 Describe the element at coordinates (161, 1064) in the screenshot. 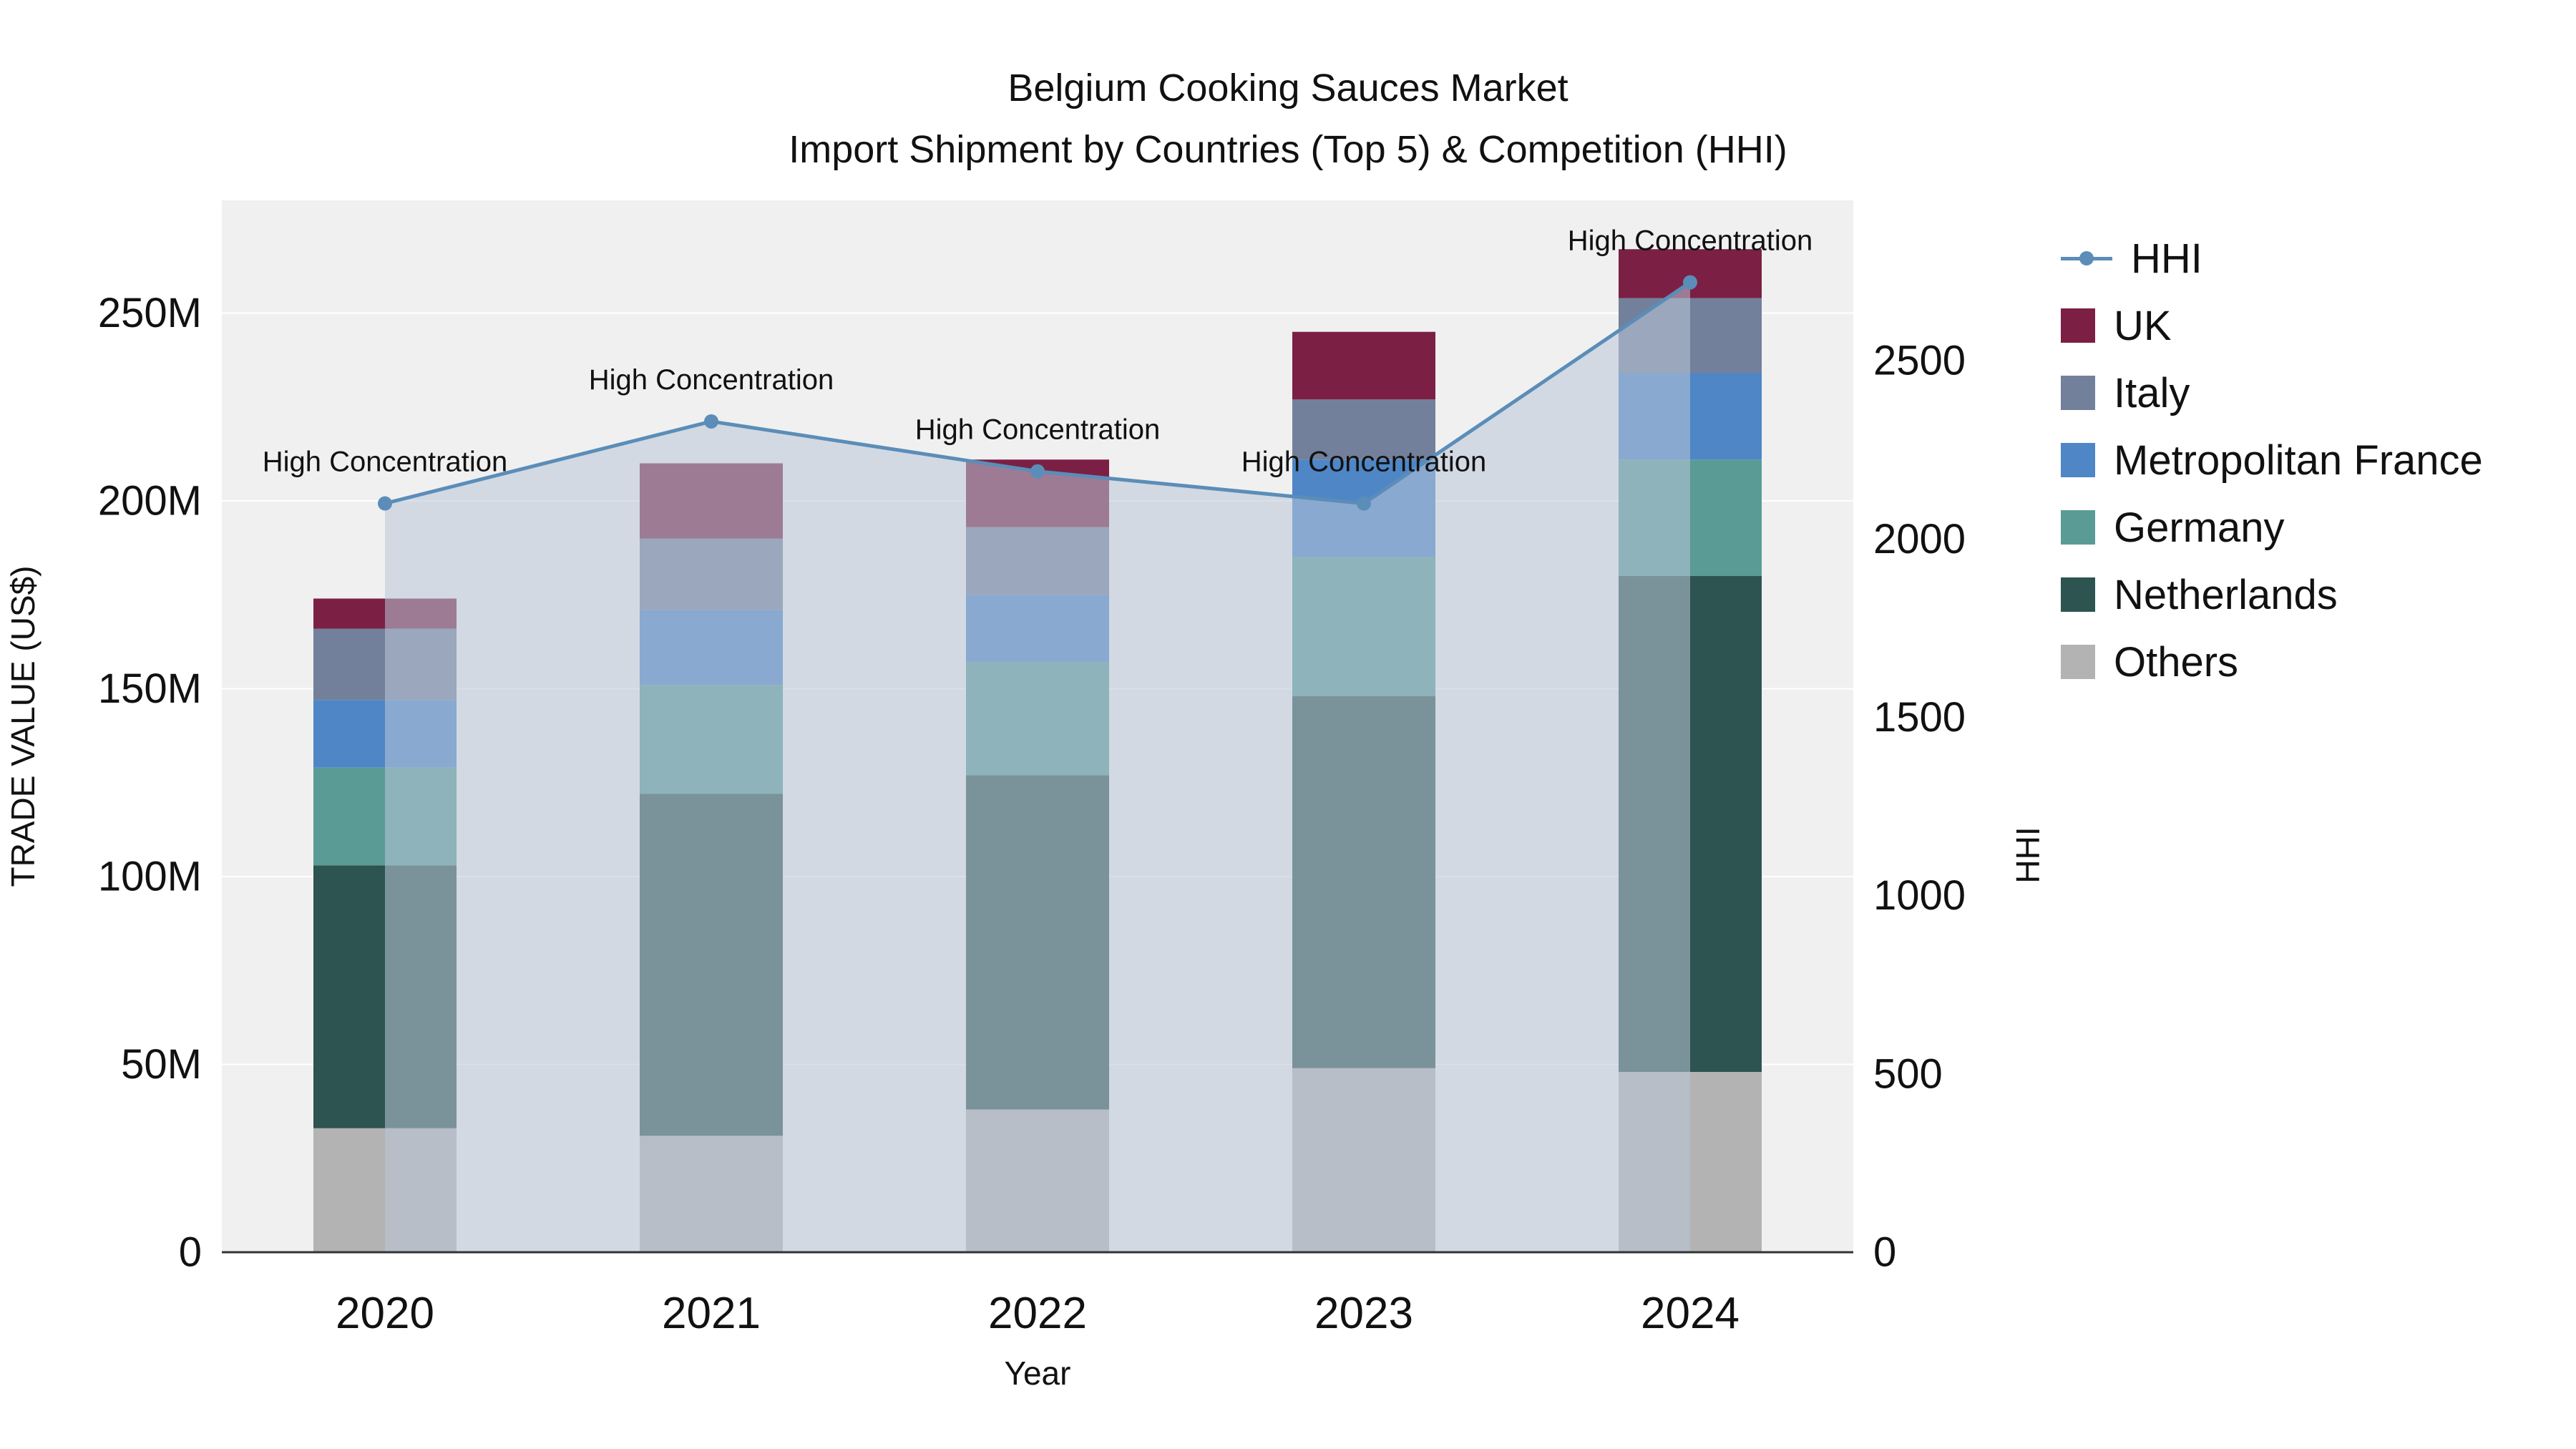

I see `left-axis-tick-label: 50M` at that location.